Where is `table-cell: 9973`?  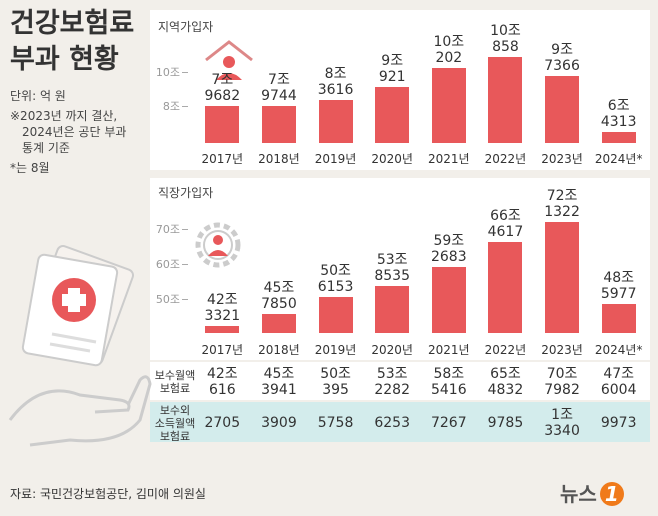
table-cell: 9973 is located at coordinates (618, 423).